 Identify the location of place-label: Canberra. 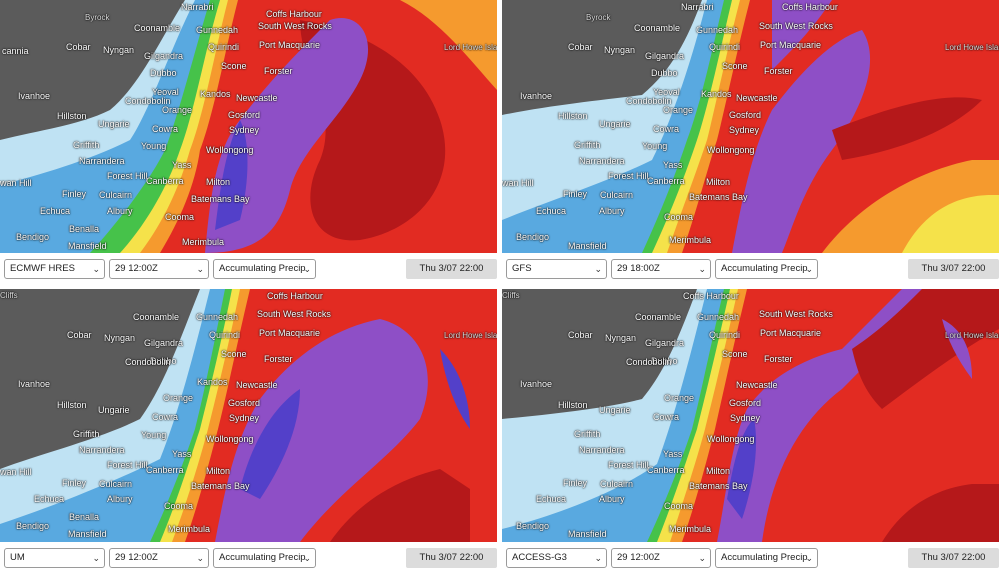
(165, 470).